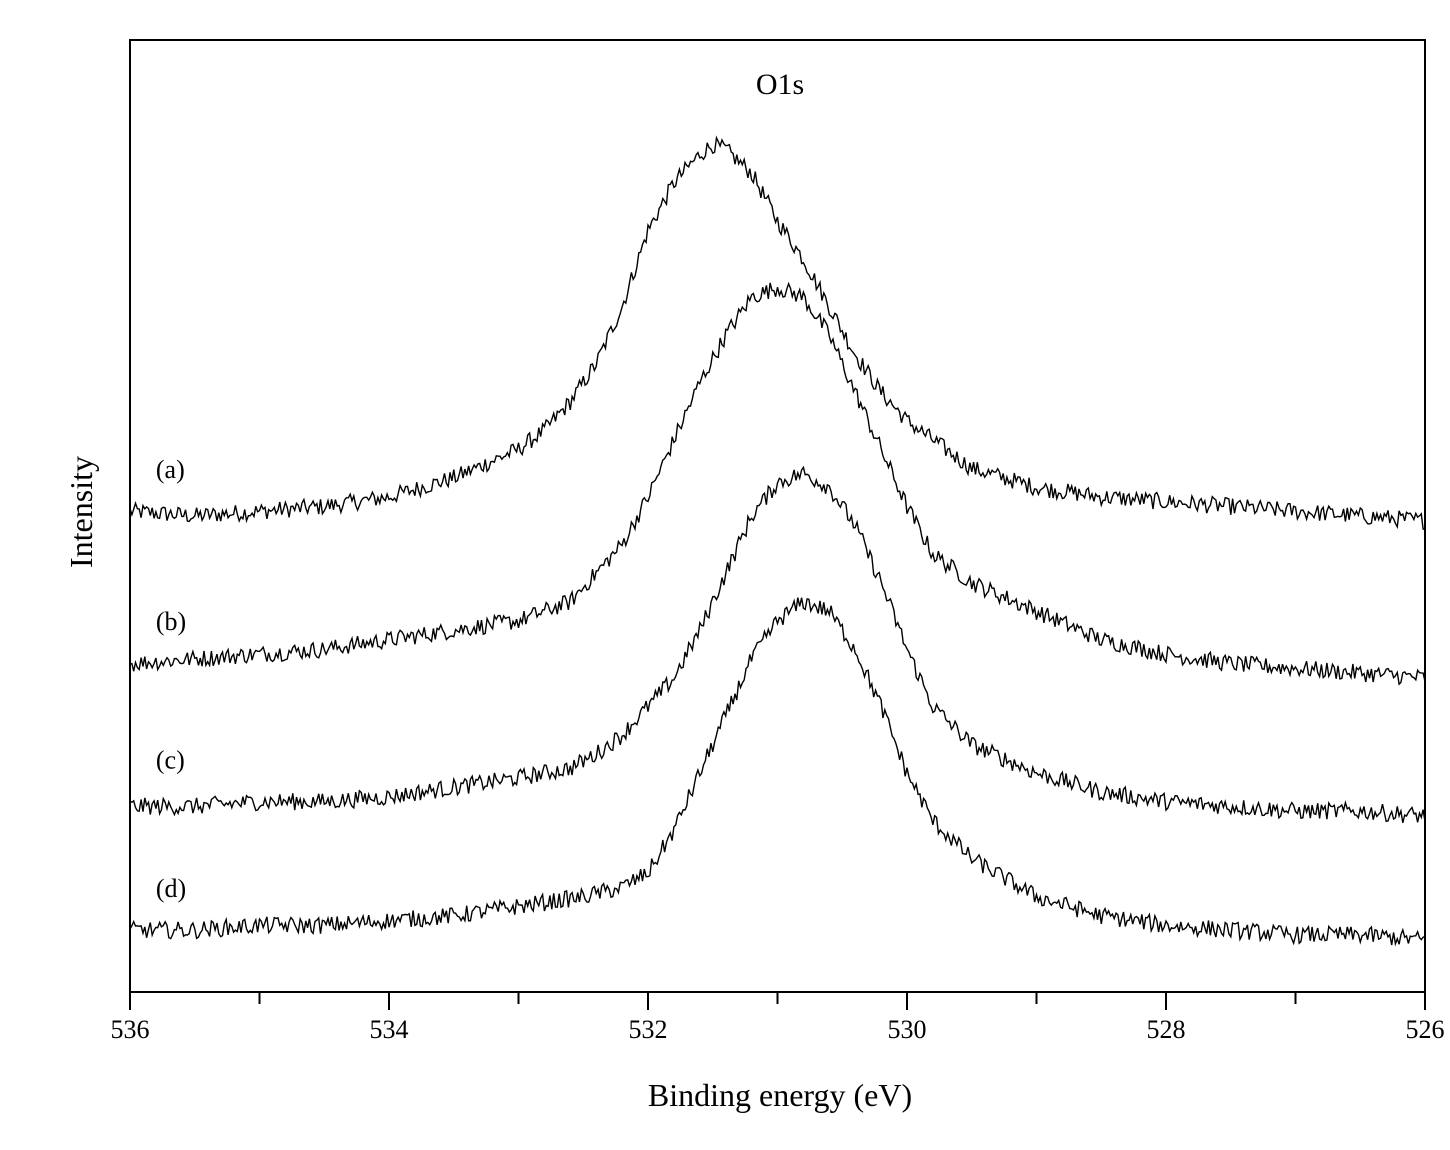 Image resolution: width=1450 pixels, height=1150 pixels. What do you see at coordinates (171, 679) in the screenshot?
I see `series-labels: (a) (b) (c) (d)` at bounding box center [171, 679].